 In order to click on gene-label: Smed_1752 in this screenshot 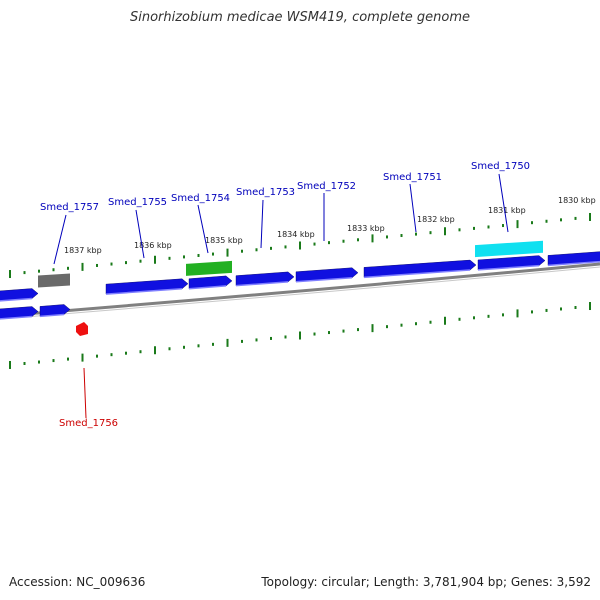, I will do `click(326, 186)`.